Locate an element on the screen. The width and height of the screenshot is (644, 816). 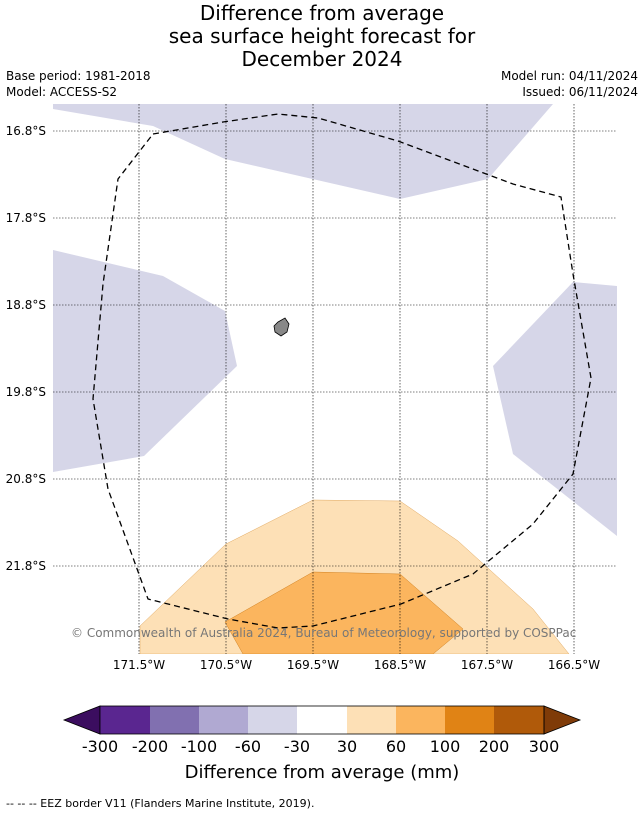
issued-date: Issued: 06/11/2024 is located at coordinates (580, 92).